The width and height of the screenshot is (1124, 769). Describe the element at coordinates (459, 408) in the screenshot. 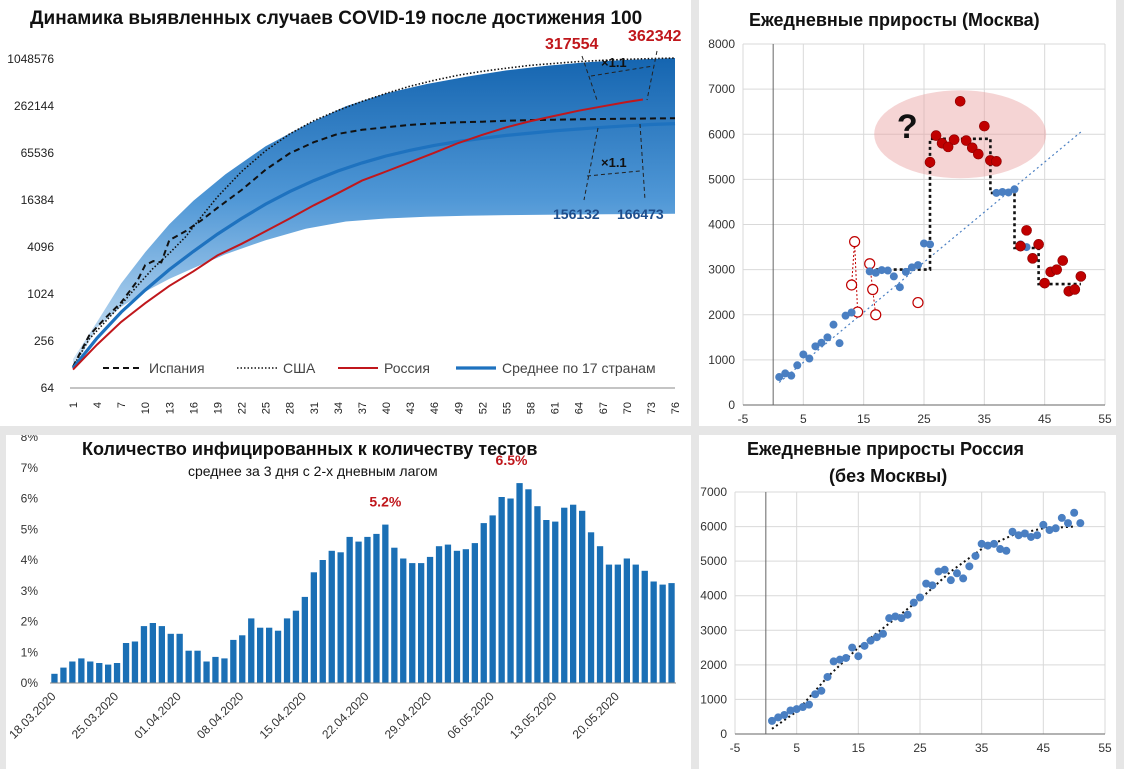

I see `x-tick-label: 49` at that location.